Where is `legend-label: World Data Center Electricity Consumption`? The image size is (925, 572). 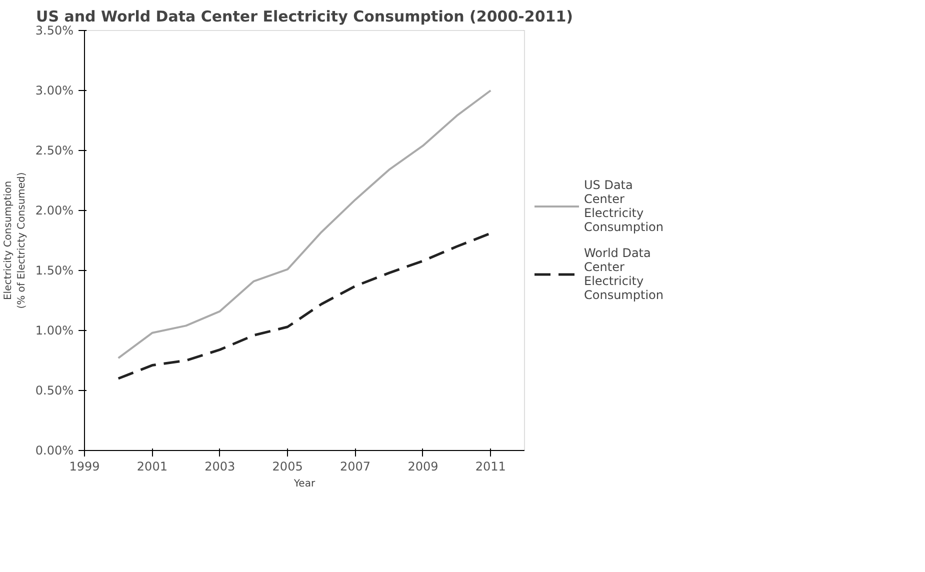 legend-label: World Data Center Electricity Consumption is located at coordinates (624, 274).